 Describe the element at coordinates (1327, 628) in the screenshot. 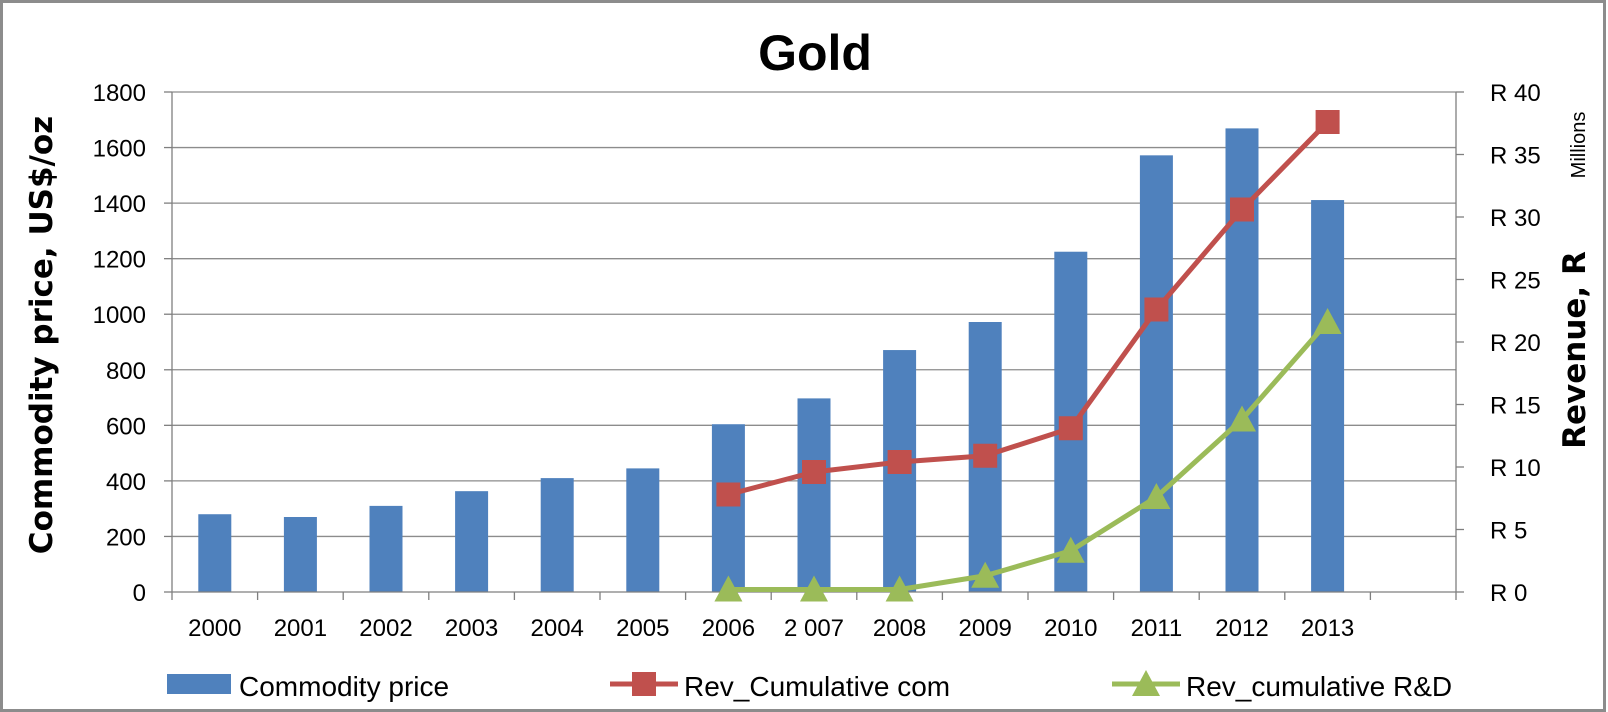

I see `x-tick-label: 2013` at that location.